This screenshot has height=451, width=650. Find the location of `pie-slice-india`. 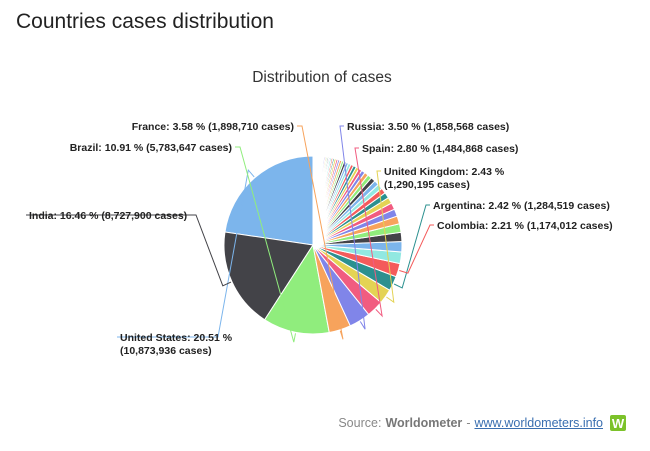

pie-slice-india is located at coordinates (268, 276).